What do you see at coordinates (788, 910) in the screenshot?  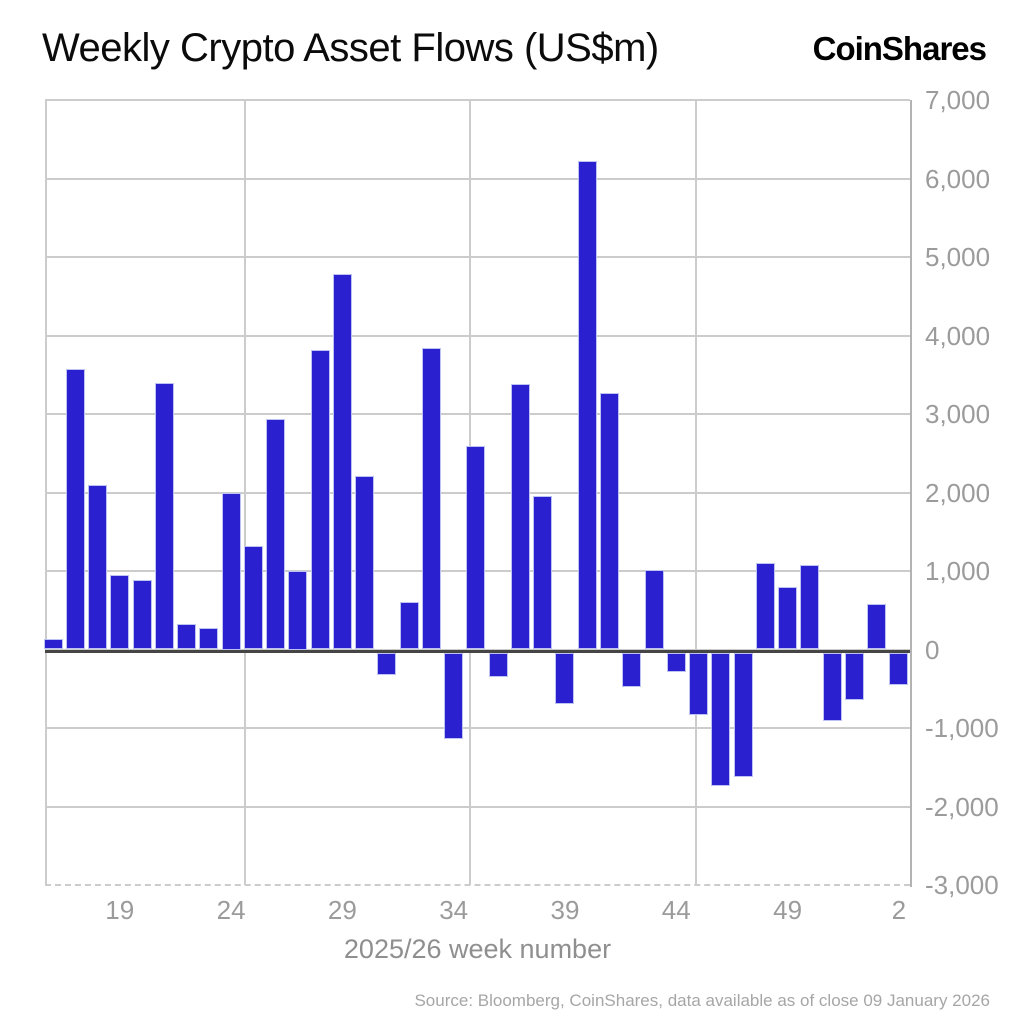 I see `x-tick-label: 49` at bounding box center [788, 910].